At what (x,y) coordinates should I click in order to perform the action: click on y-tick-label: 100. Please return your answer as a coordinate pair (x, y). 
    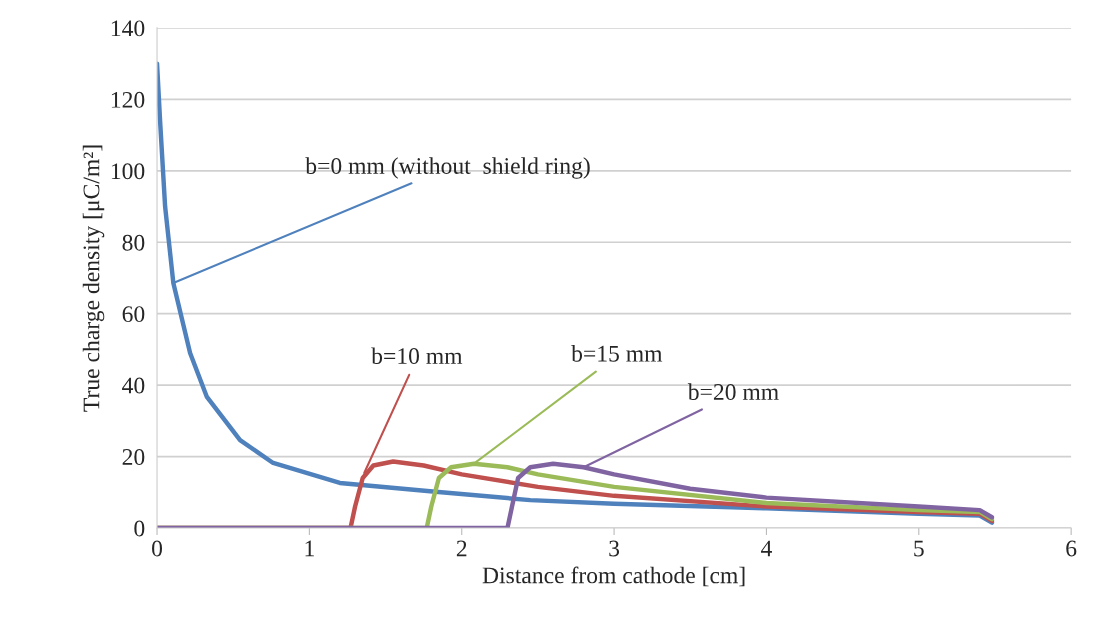
    Looking at the image, I should click on (128, 171).